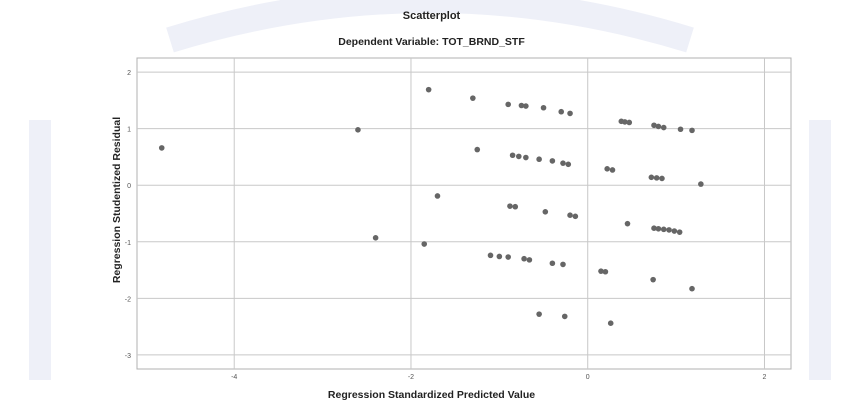 The image size is (863, 405). Describe the element at coordinates (431, 395) in the screenshot. I see `x-axis-label: Regression Standardized Predicted Value` at that location.